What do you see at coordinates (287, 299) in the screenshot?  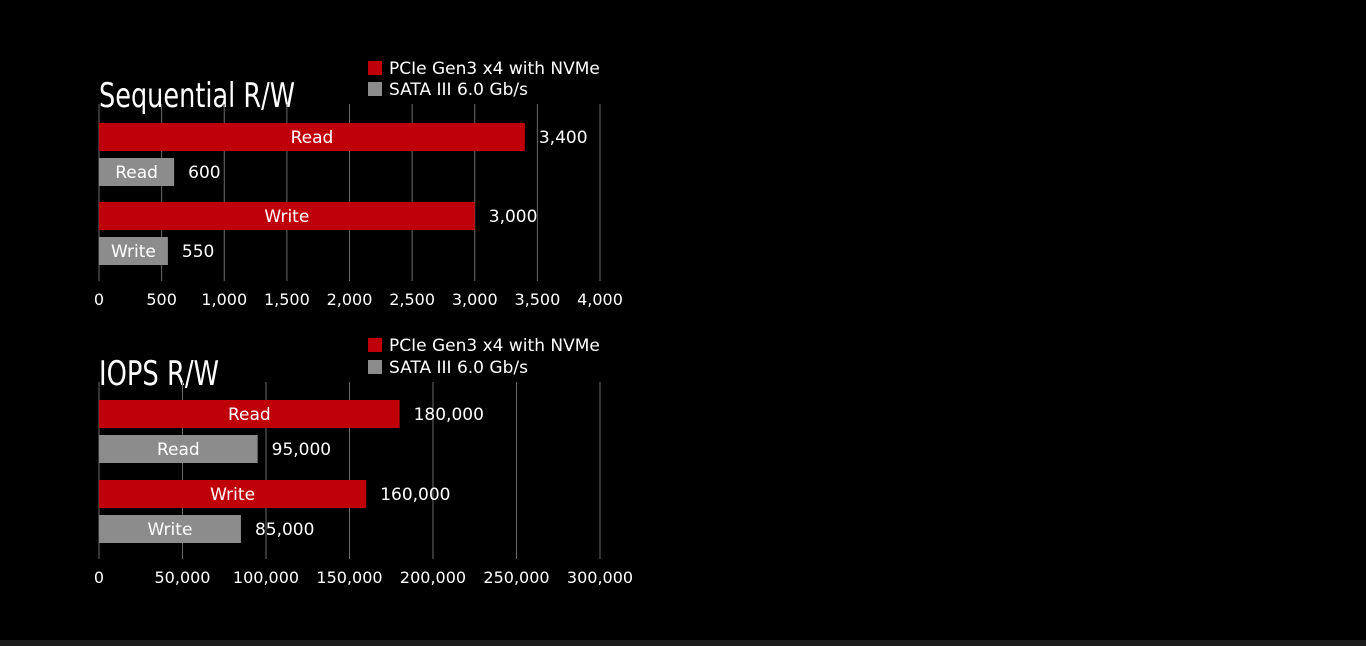 I see `tick-label: 1,500` at bounding box center [287, 299].